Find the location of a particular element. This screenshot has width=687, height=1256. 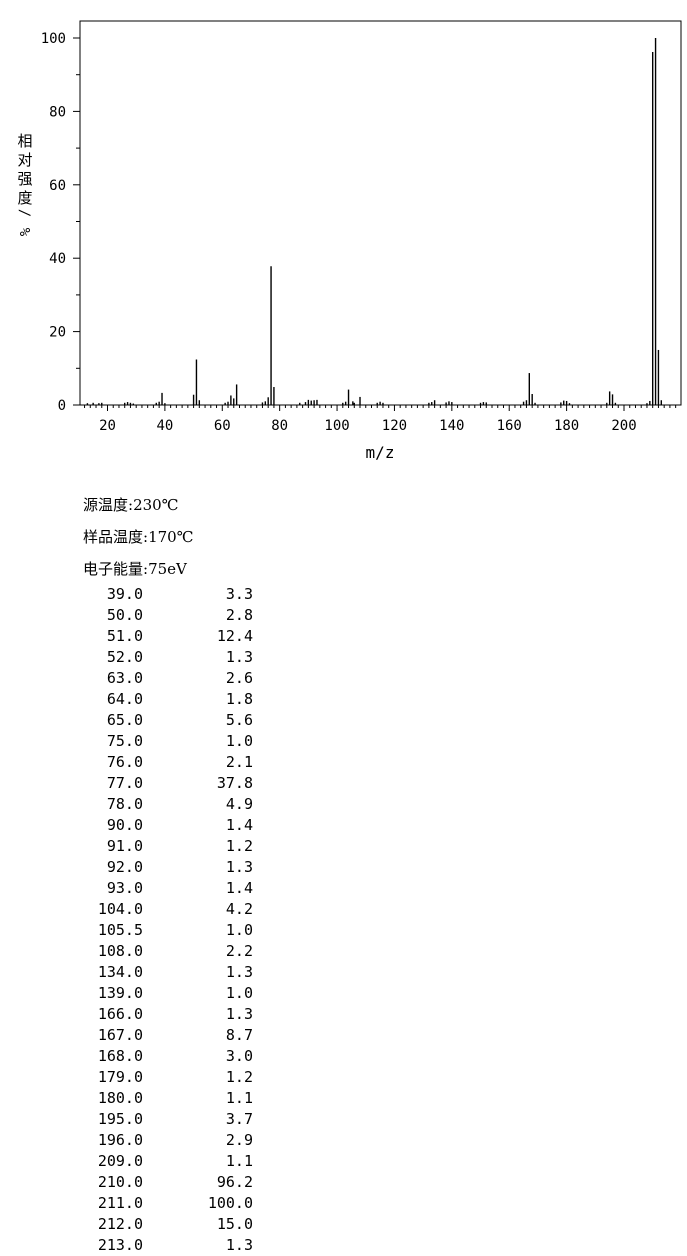

mz-cell: 93.0 is located at coordinates (124, 888).